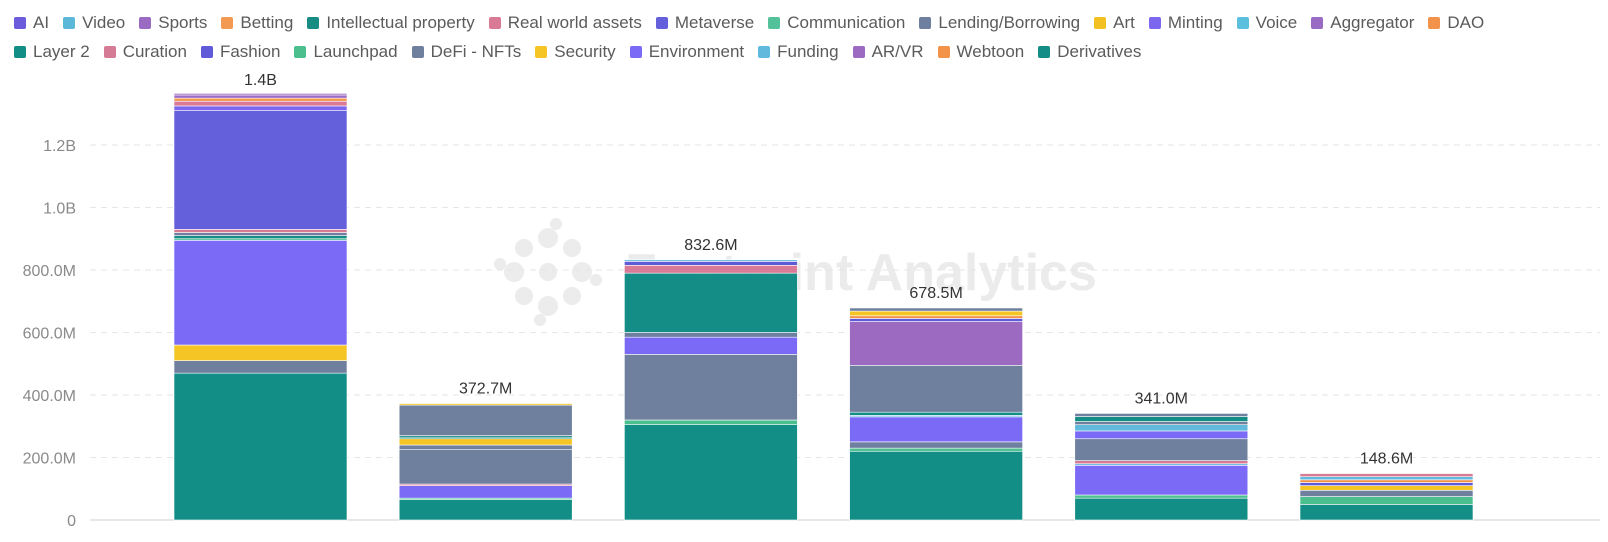 The width and height of the screenshot is (1608, 542). I want to click on legend-label: Metaverse, so click(714, 22).